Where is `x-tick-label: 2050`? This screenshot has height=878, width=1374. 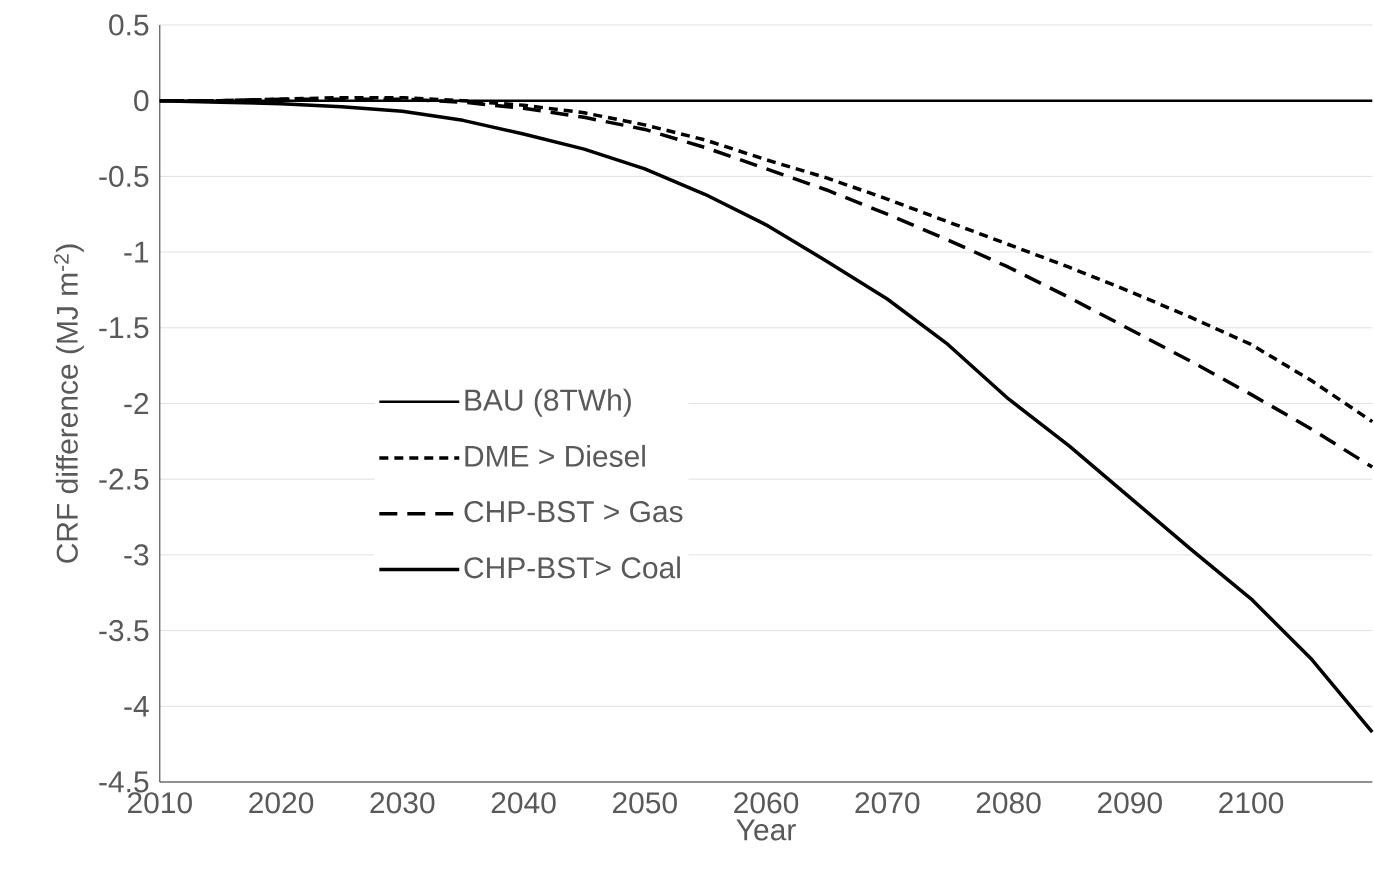
x-tick-label: 2050 is located at coordinates (644, 803).